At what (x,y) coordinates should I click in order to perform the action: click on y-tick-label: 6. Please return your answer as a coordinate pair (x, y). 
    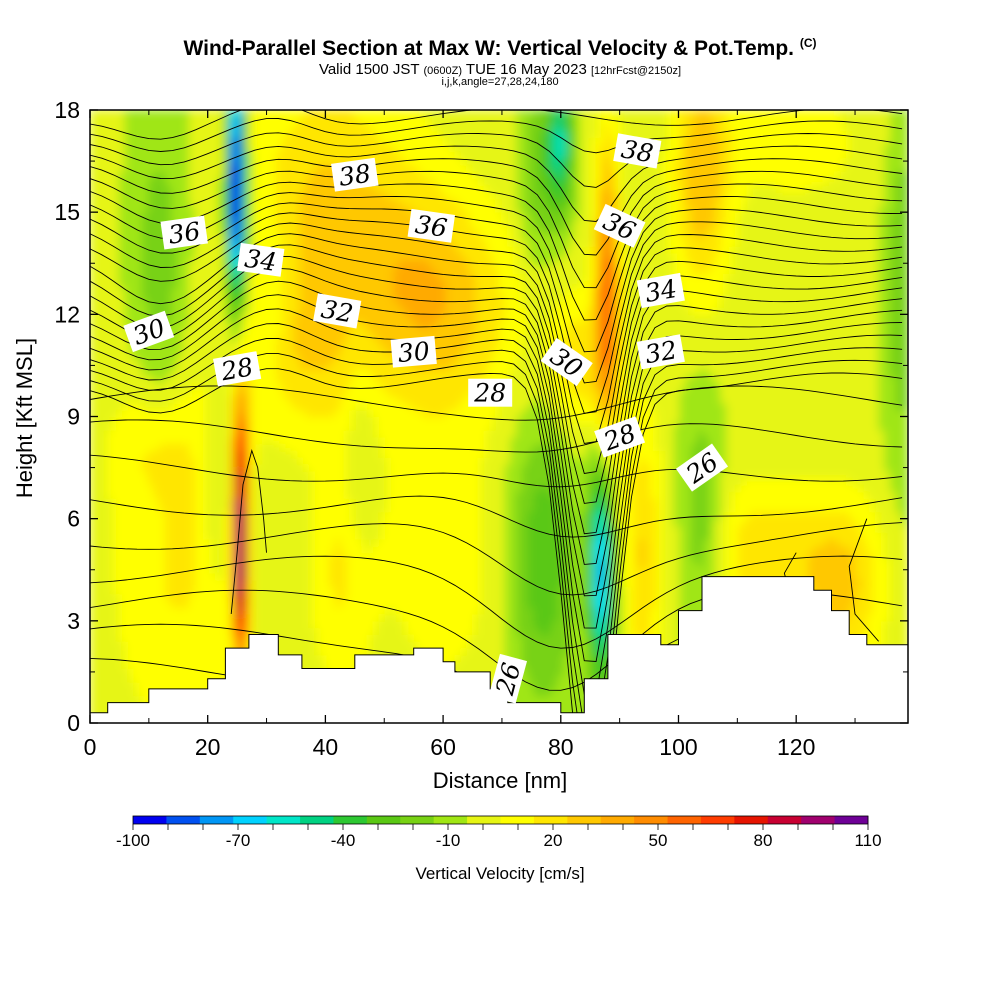
    Looking at the image, I should click on (73, 519).